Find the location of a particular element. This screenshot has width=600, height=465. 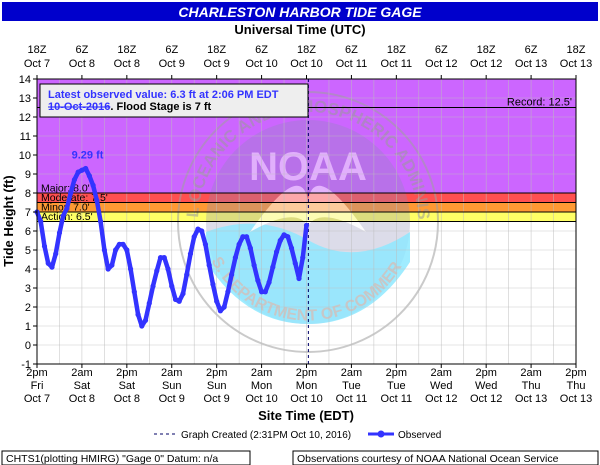

bottom-tick-day: Fri is located at coordinates (37, 386).